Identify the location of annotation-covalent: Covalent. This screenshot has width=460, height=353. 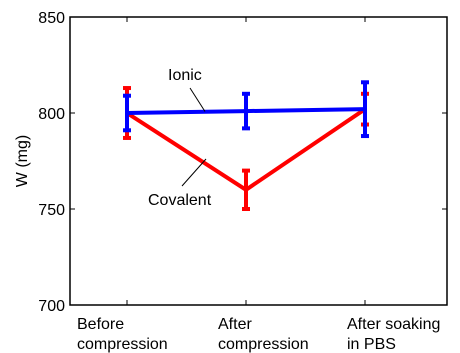
(180, 183).